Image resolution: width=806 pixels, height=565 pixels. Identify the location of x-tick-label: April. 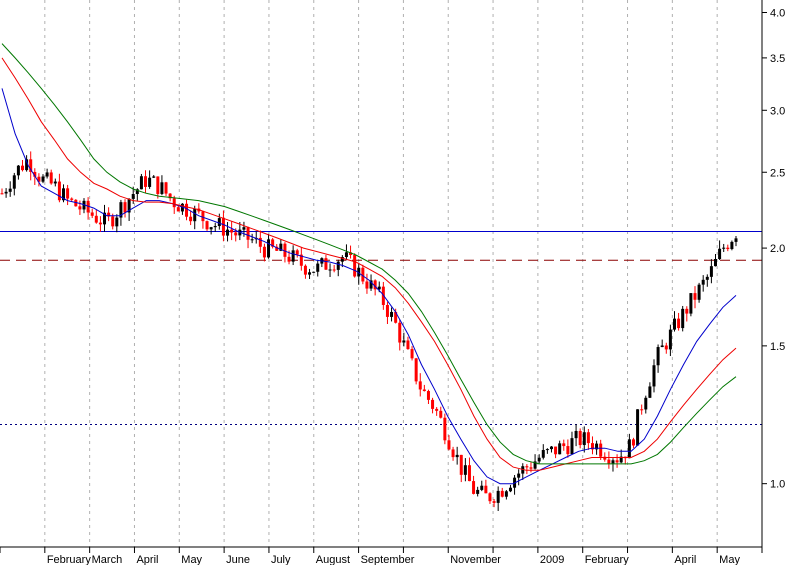
(685, 559).